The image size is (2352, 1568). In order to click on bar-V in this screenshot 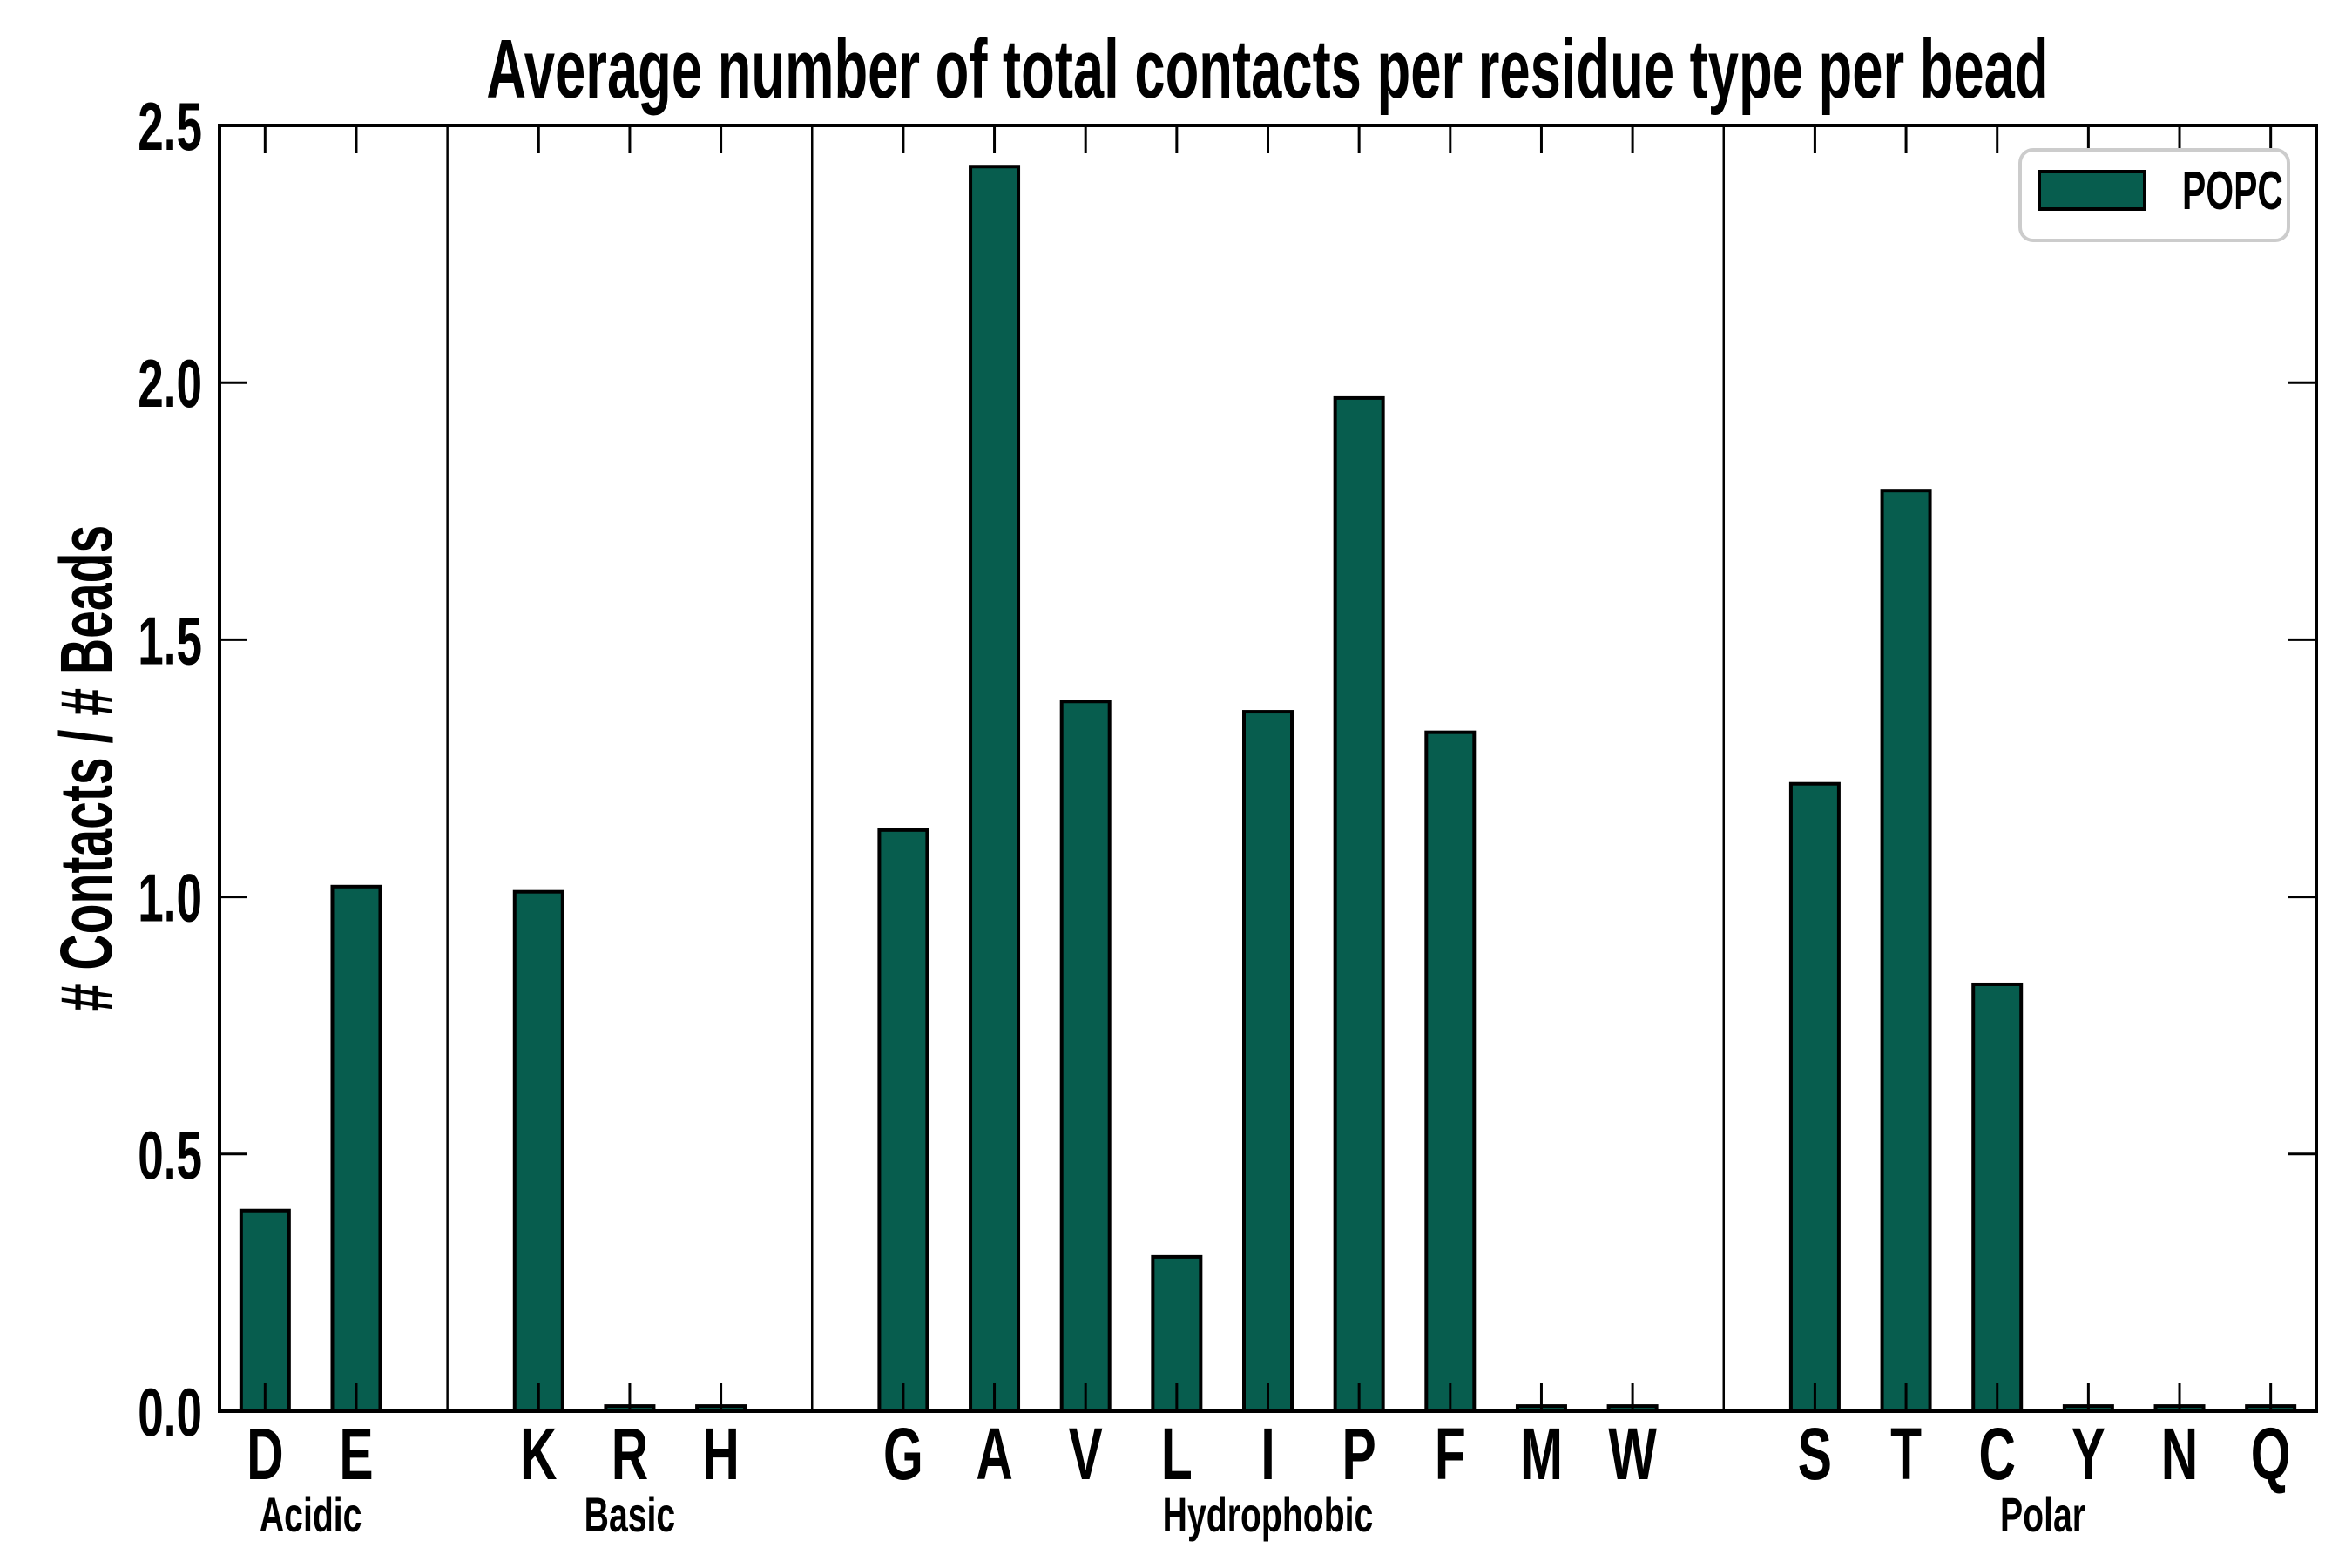, I will do `click(1085, 1056)`.